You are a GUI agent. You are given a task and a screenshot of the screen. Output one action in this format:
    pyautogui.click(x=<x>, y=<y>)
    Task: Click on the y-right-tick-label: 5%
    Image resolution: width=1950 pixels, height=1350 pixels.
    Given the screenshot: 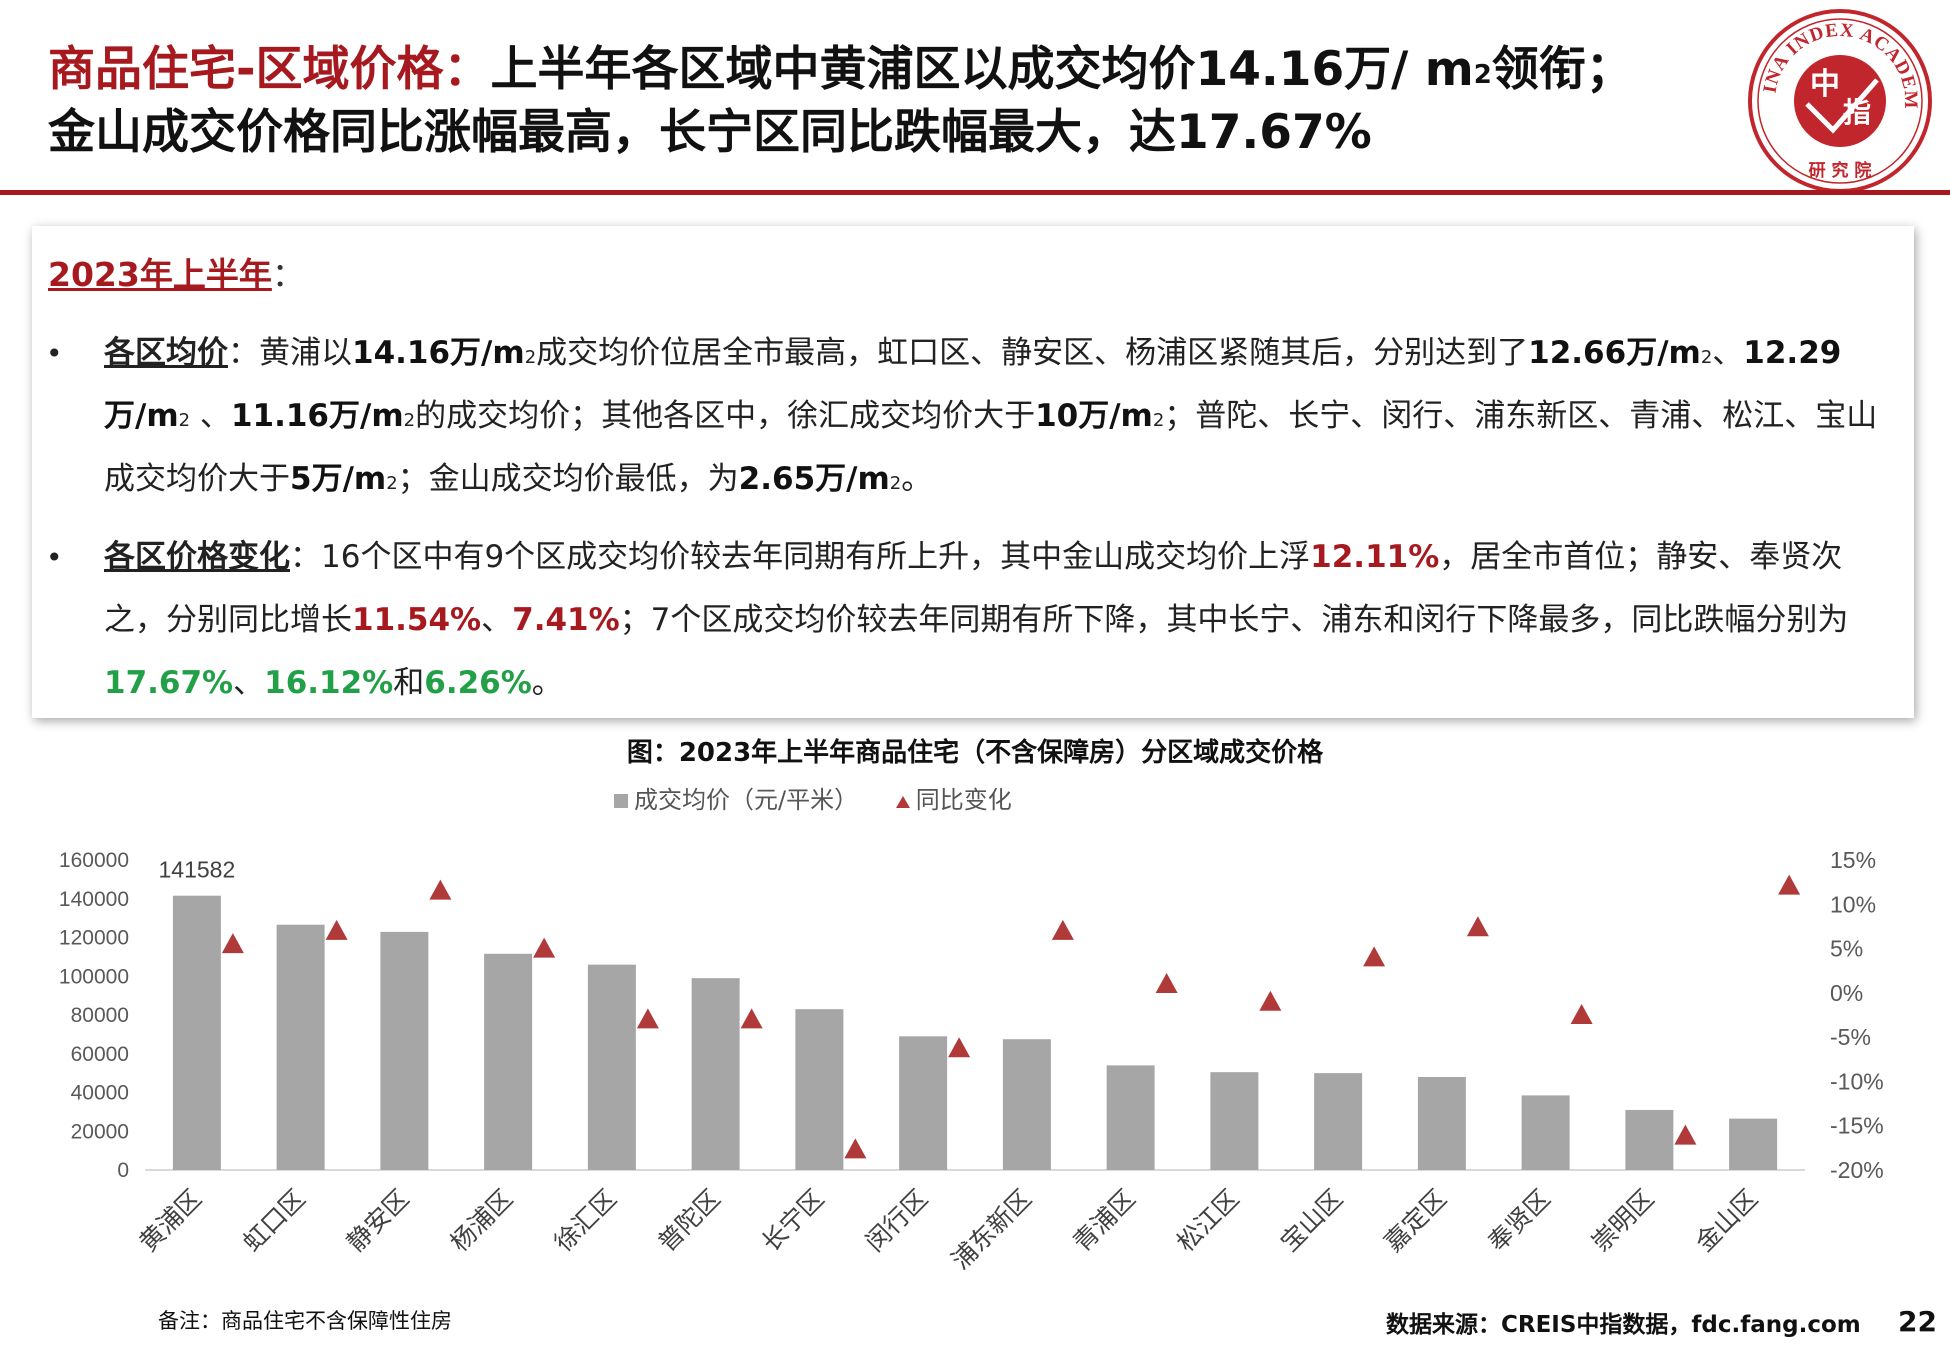 What is the action you would take?
    pyautogui.click(x=1846, y=949)
    